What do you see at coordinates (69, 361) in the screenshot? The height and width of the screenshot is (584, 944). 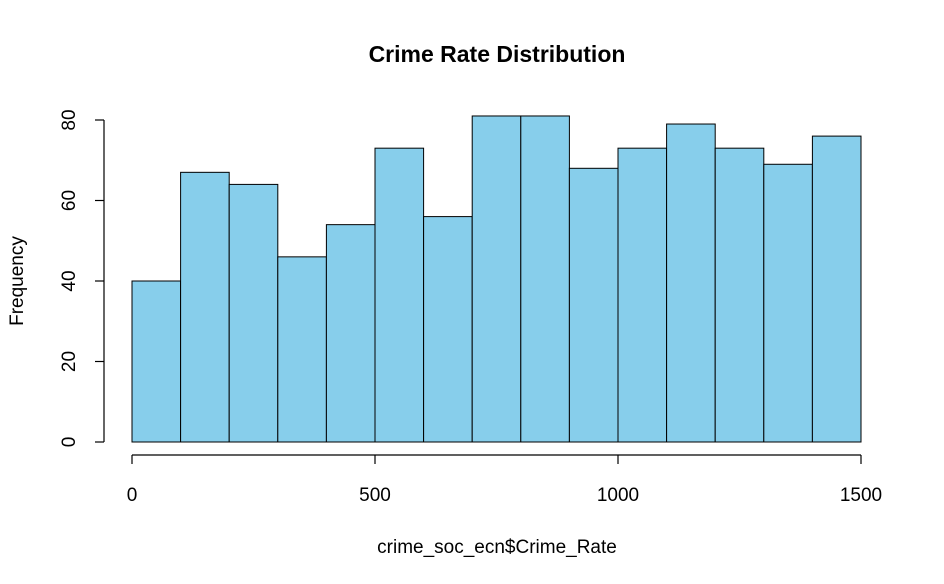 I see `y-tick-label: 20` at bounding box center [69, 361].